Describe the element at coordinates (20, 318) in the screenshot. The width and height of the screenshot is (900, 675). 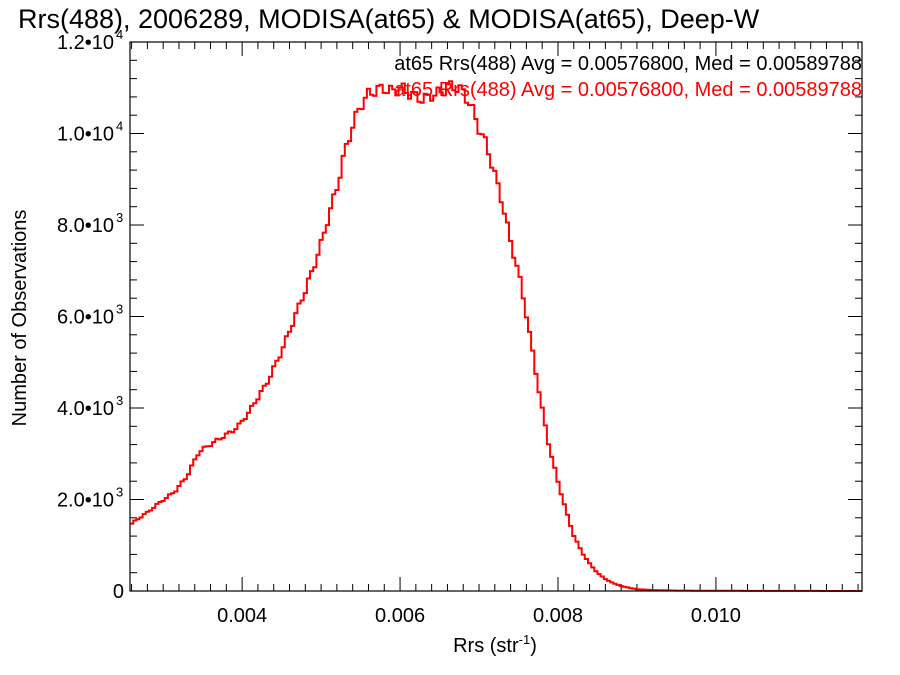
I see `y-axis-label: Number of Observations` at that location.